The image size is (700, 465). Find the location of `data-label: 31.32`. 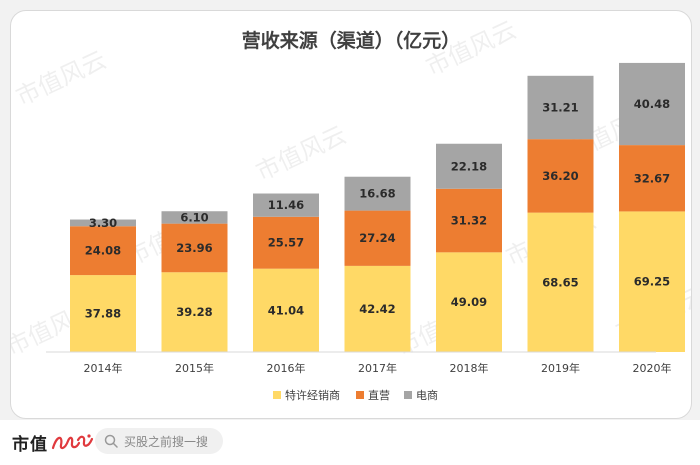

data-label: 31.32 is located at coordinates (469, 221).